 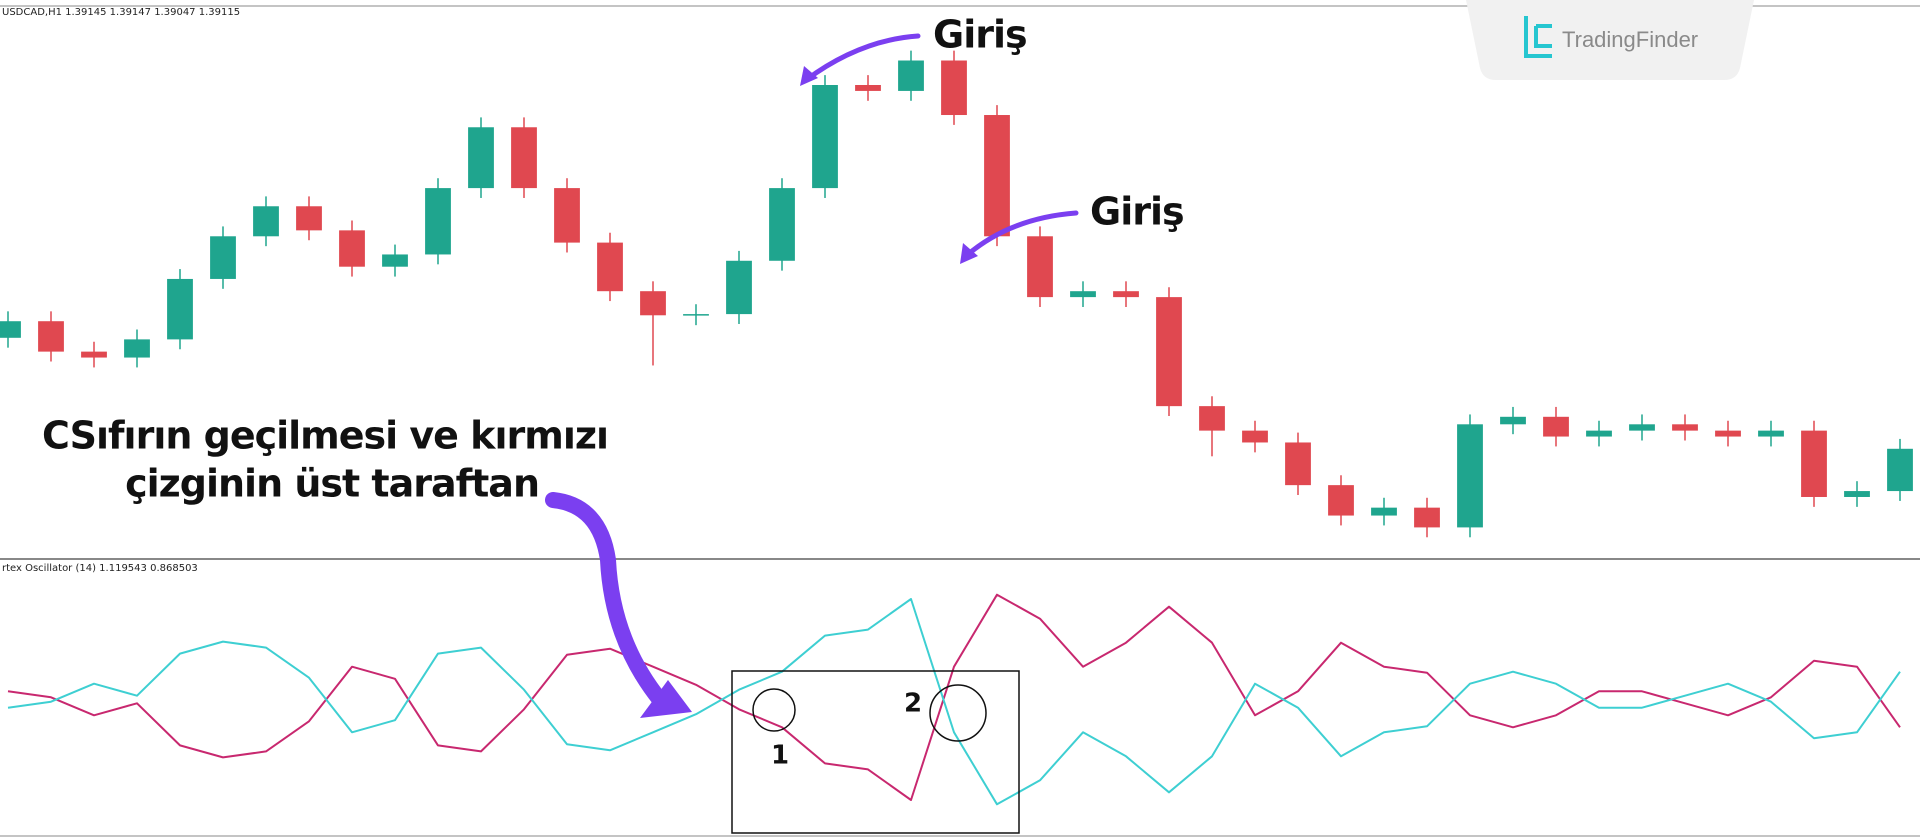 I want to click on note-text: çizginin üst taraftan, so click(x=332, y=484).